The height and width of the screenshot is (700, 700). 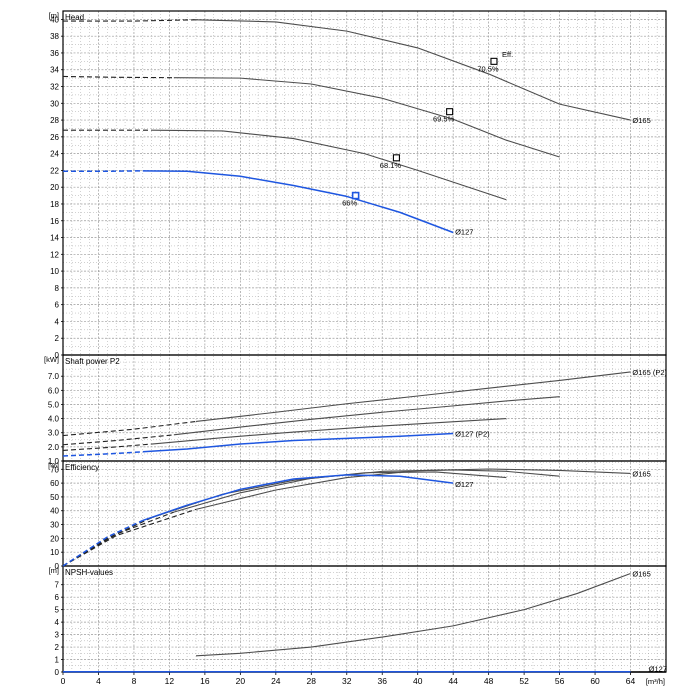 I want to click on panel-title: Shaft power P2, so click(x=92, y=361).